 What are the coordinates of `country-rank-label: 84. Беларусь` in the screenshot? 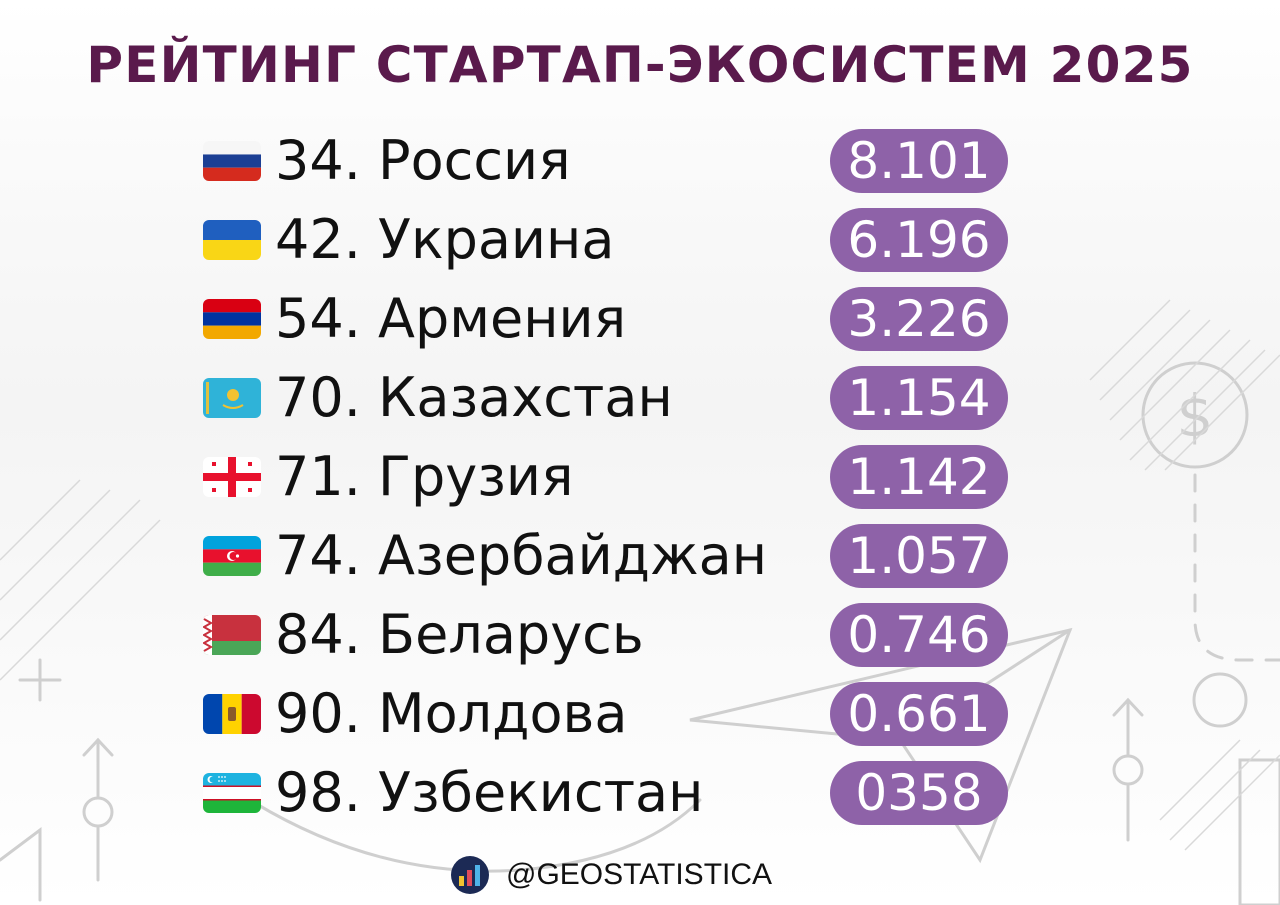 It's located at (459, 634).